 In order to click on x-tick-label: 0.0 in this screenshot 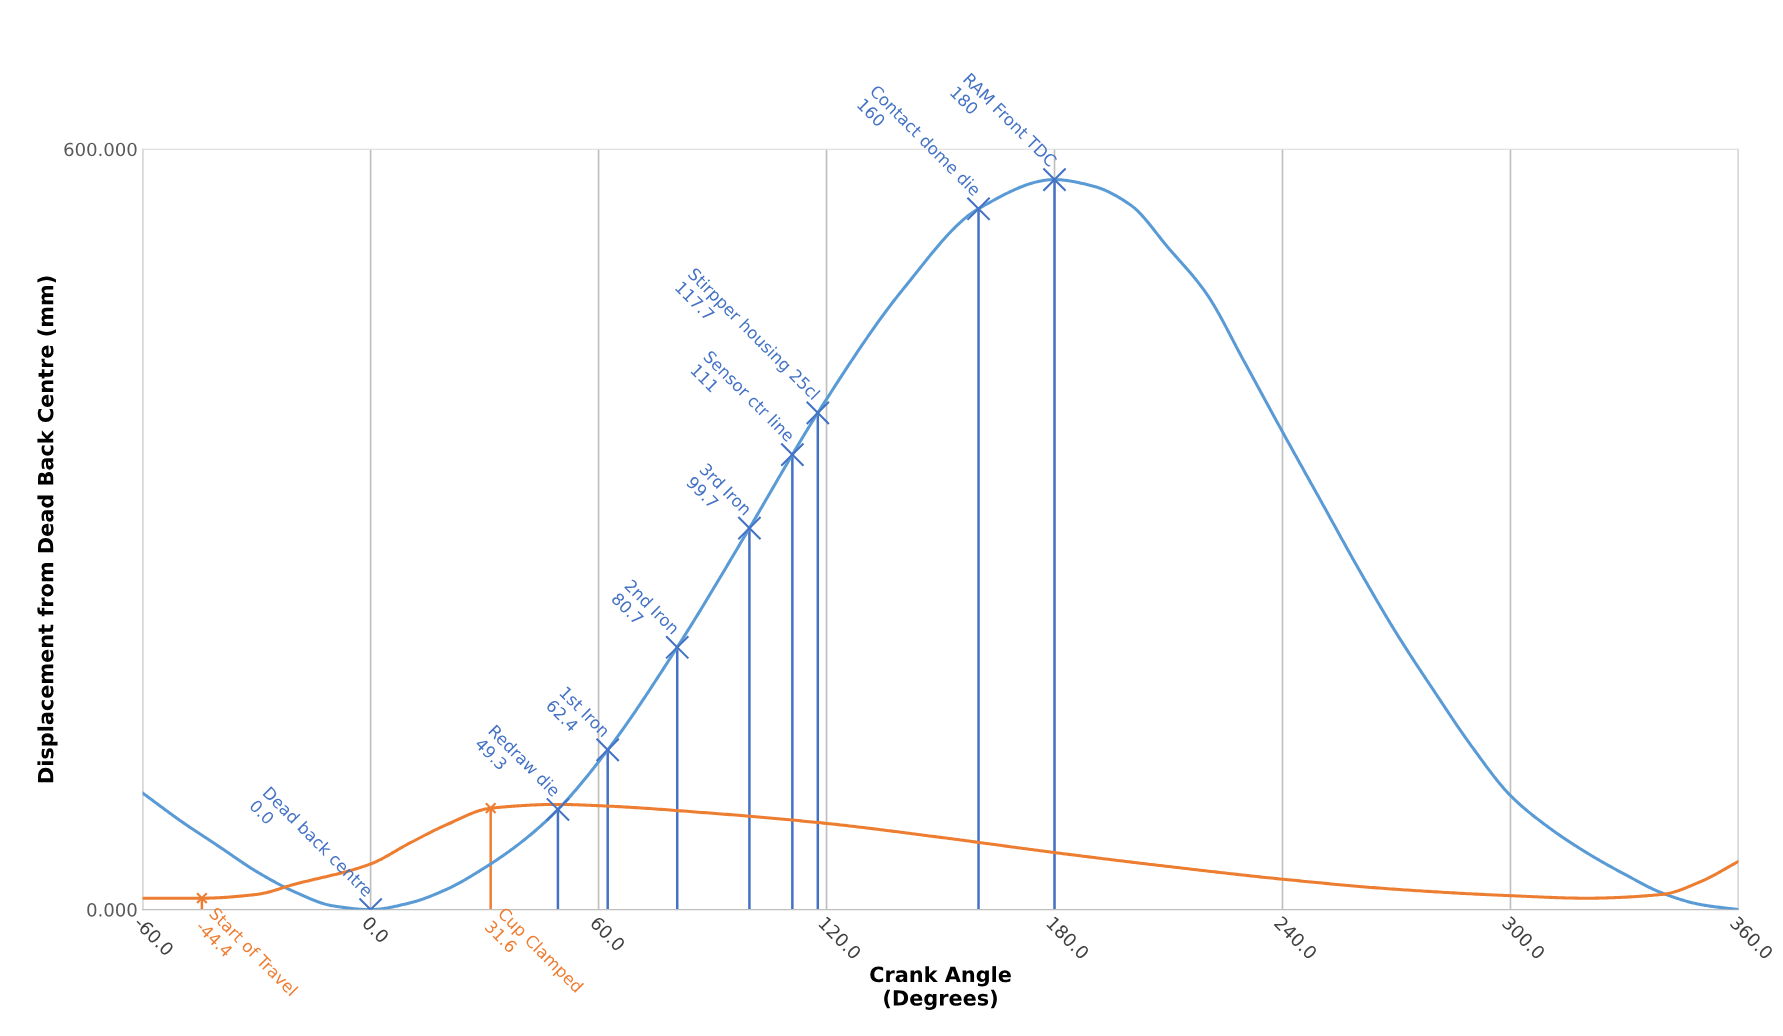, I will do `click(375, 929)`.